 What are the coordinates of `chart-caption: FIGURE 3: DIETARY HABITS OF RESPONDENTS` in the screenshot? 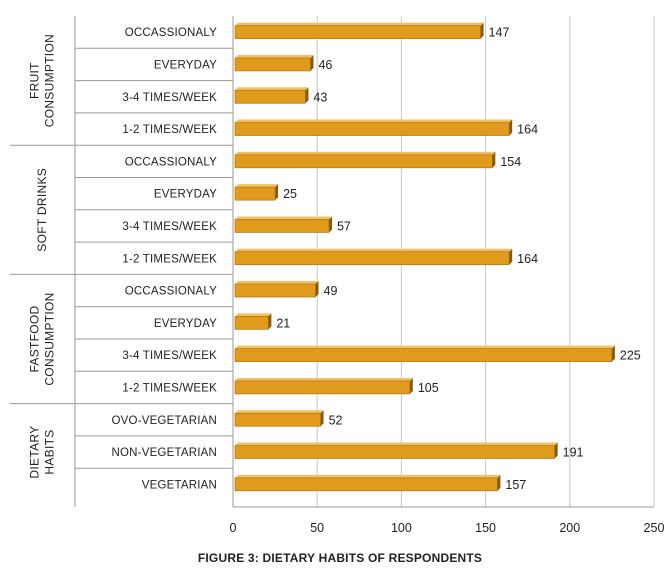 It's located at (340, 558).